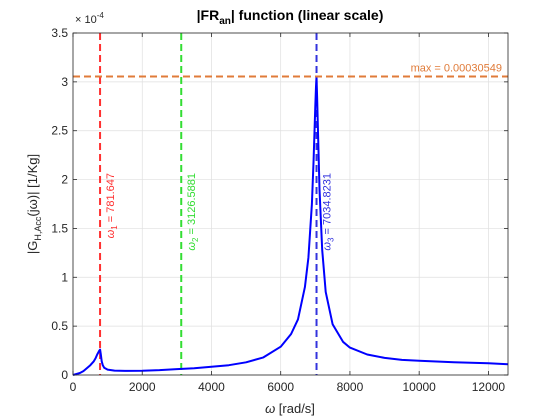 Image resolution: width=560 pixels, height=420 pixels. I want to click on x-axis-text: [rad/s], so click(295, 408).